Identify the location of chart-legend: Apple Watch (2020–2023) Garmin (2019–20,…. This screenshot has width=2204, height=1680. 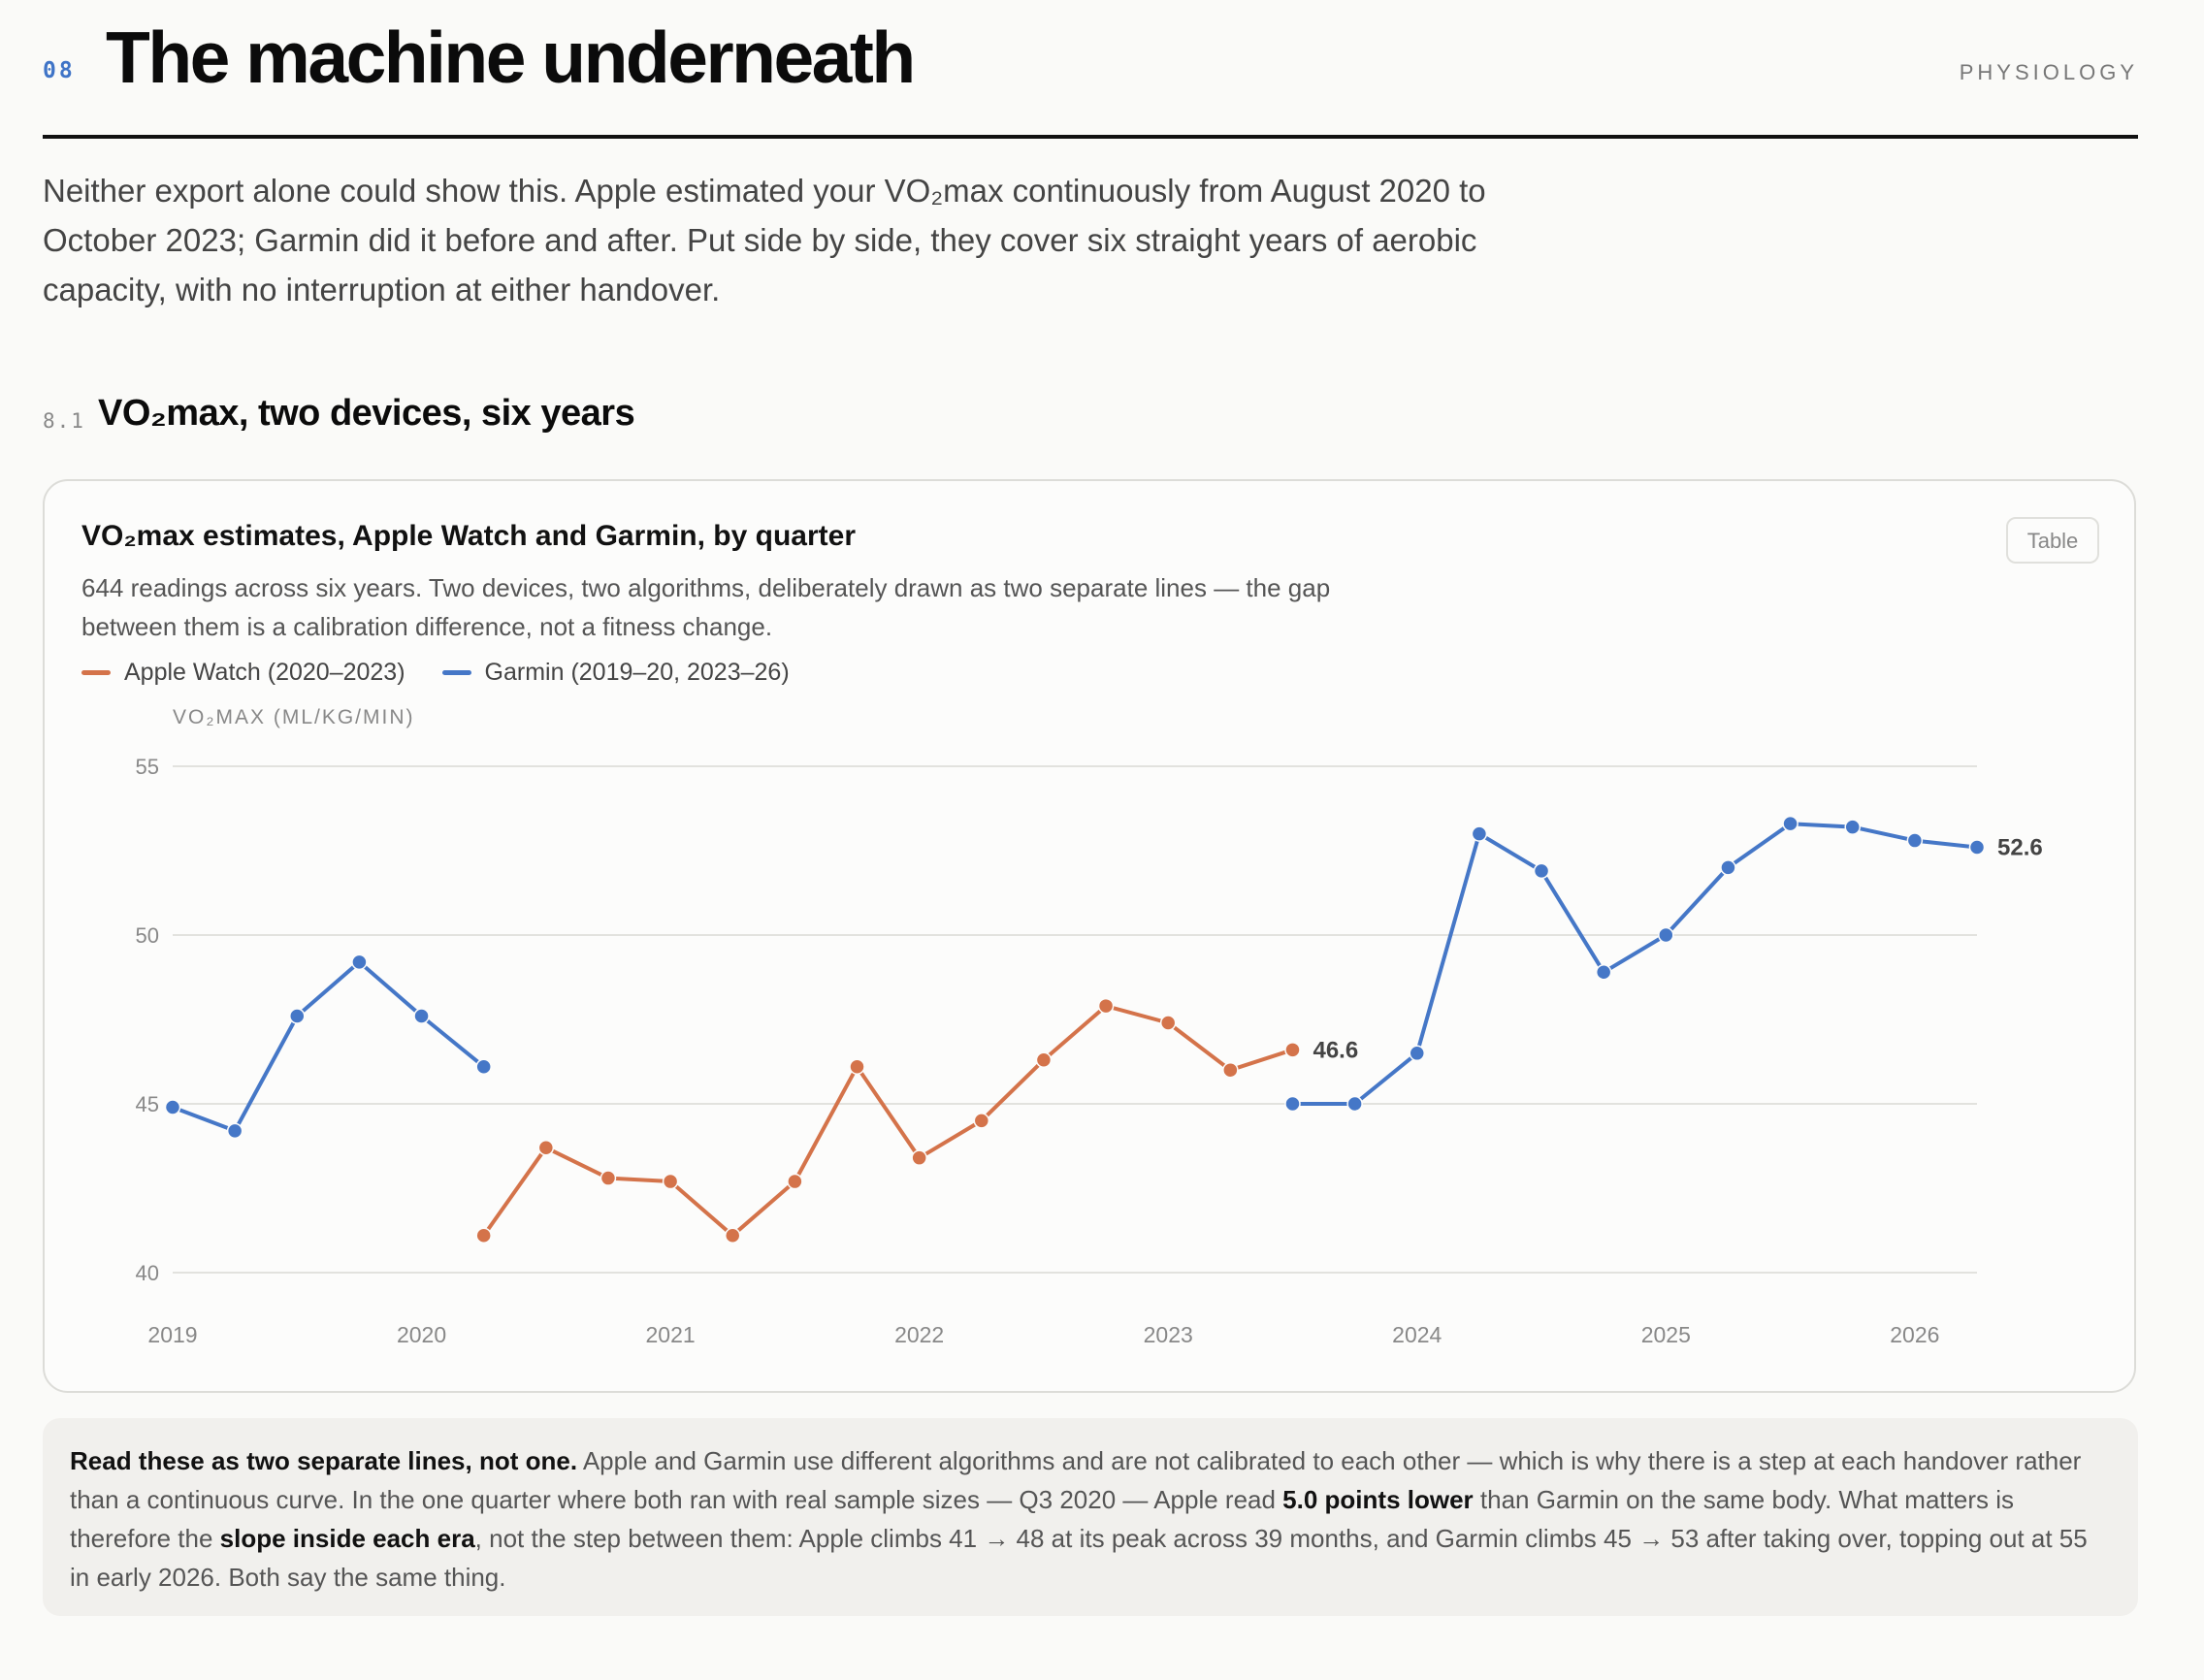
(453, 672).